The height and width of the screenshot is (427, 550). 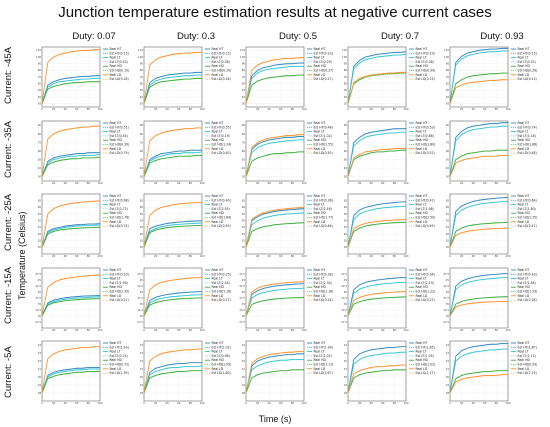 I want to click on y-tick-label: 33, so click(x=448, y=353).